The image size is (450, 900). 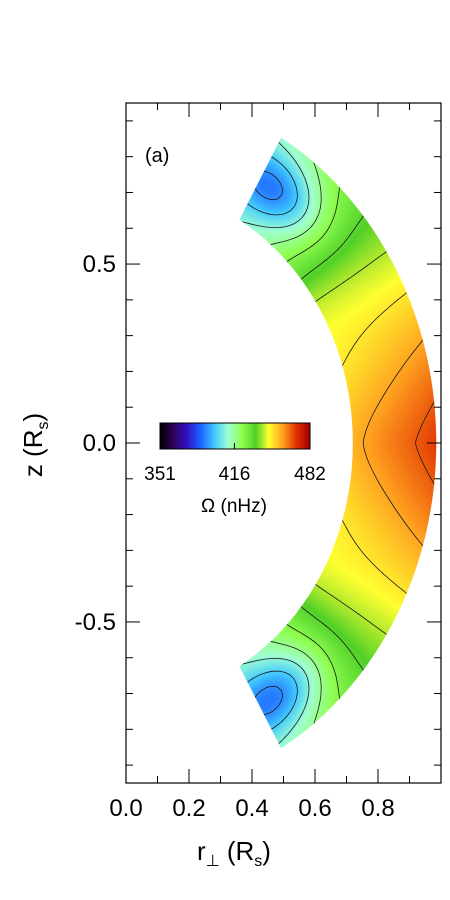 What do you see at coordinates (258, 861) in the screenshot?
I see `x-axis-title-units-sub: s` at bounding box center [258, 861].